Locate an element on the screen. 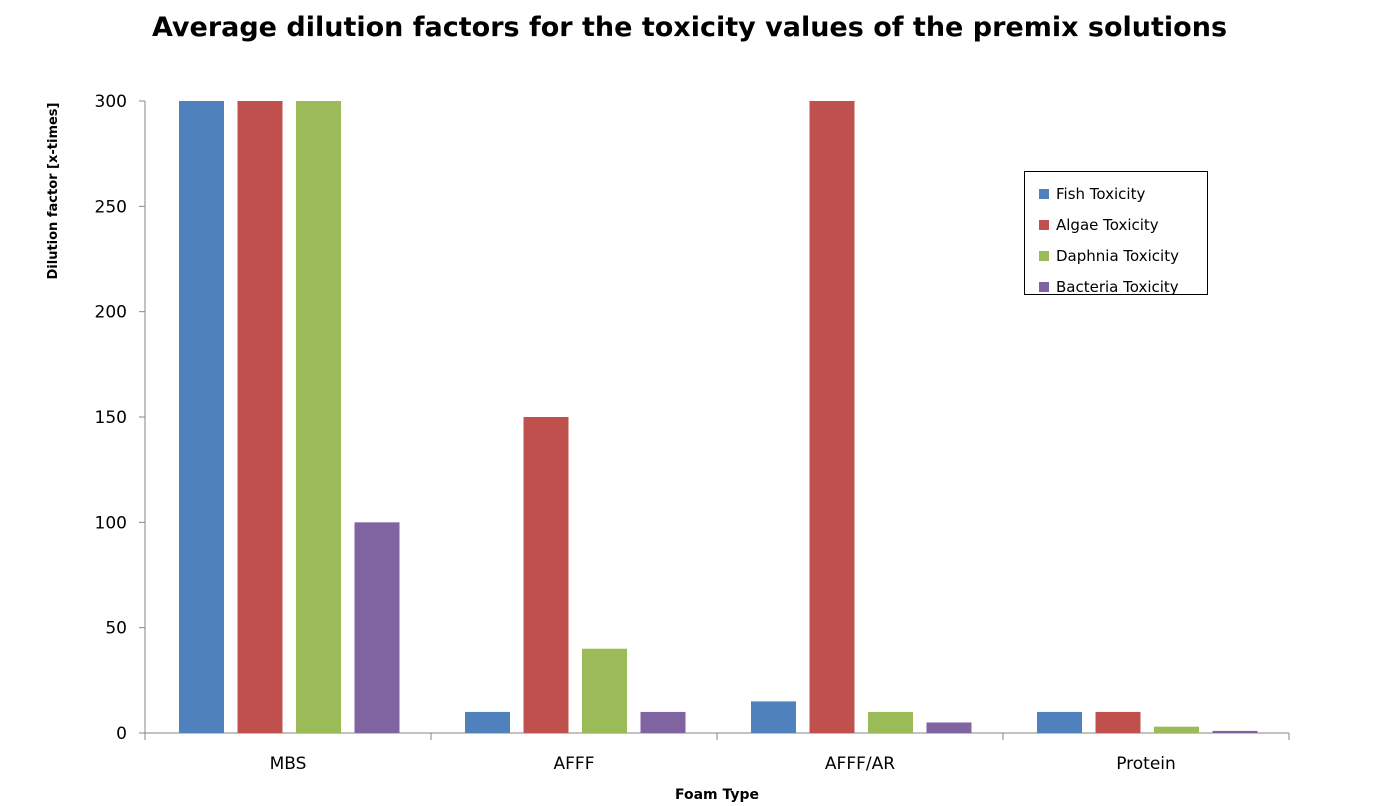 The image size is (1379, 806). bar-fish-toxicity-protein is located at coordinates (1059, 722).